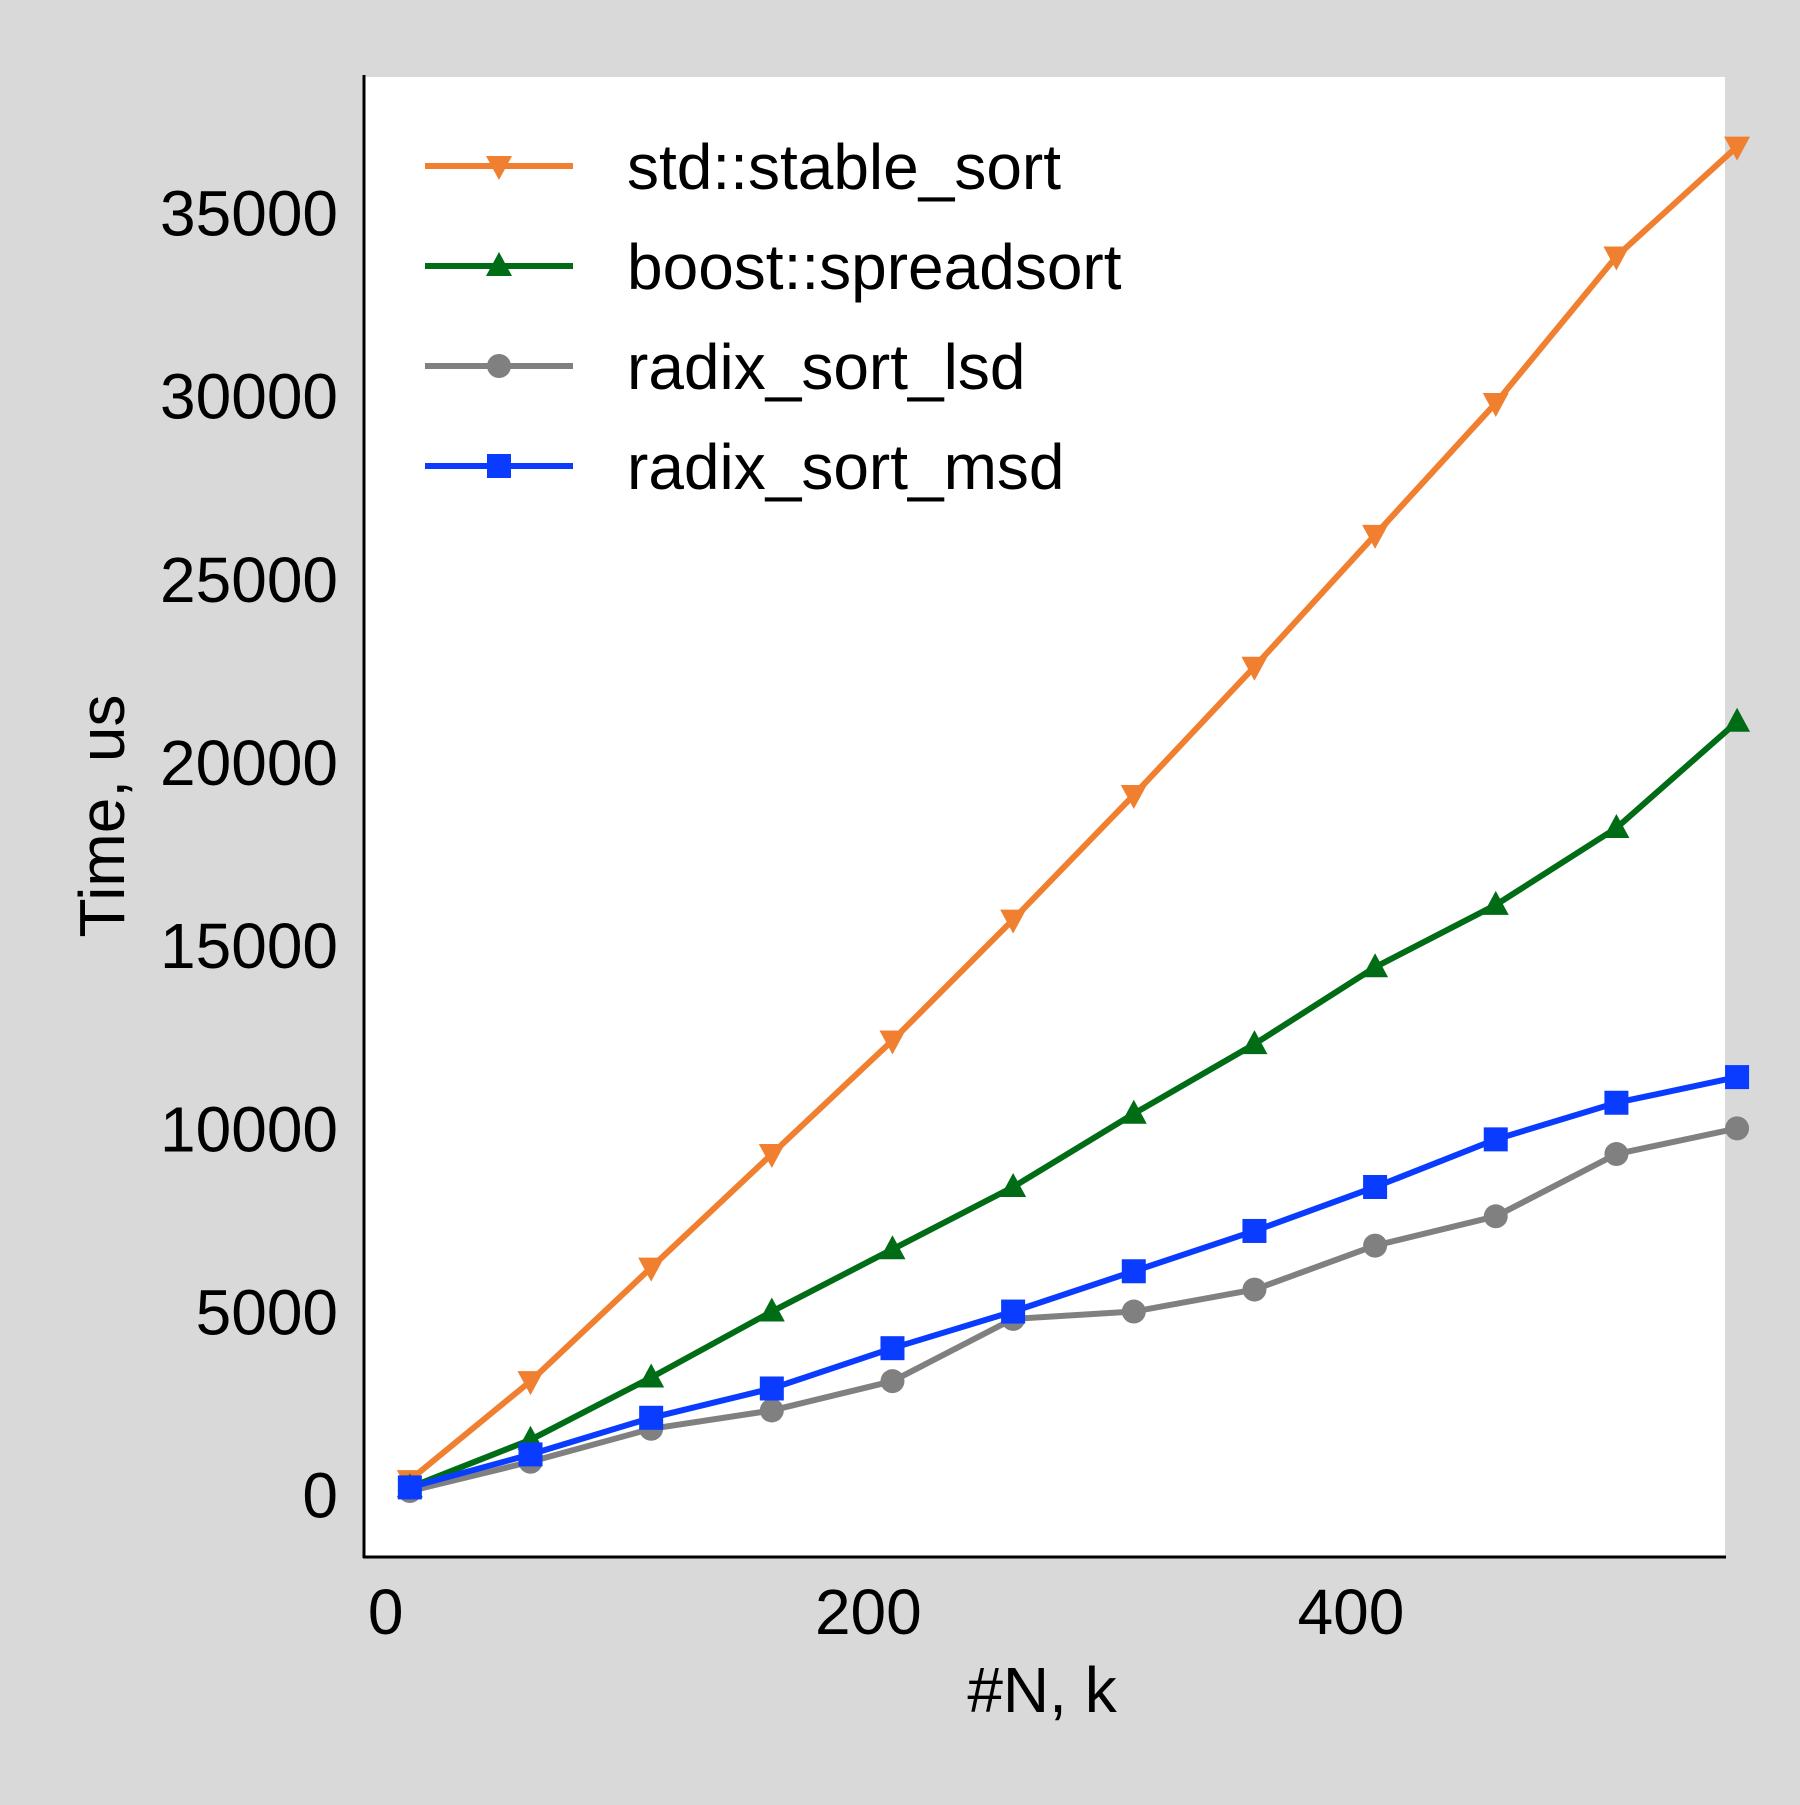  What do you see at coordinates (249, 763) in the screenshot?
I see `y-tick-label: 20000` at bounding box center [249, 763].